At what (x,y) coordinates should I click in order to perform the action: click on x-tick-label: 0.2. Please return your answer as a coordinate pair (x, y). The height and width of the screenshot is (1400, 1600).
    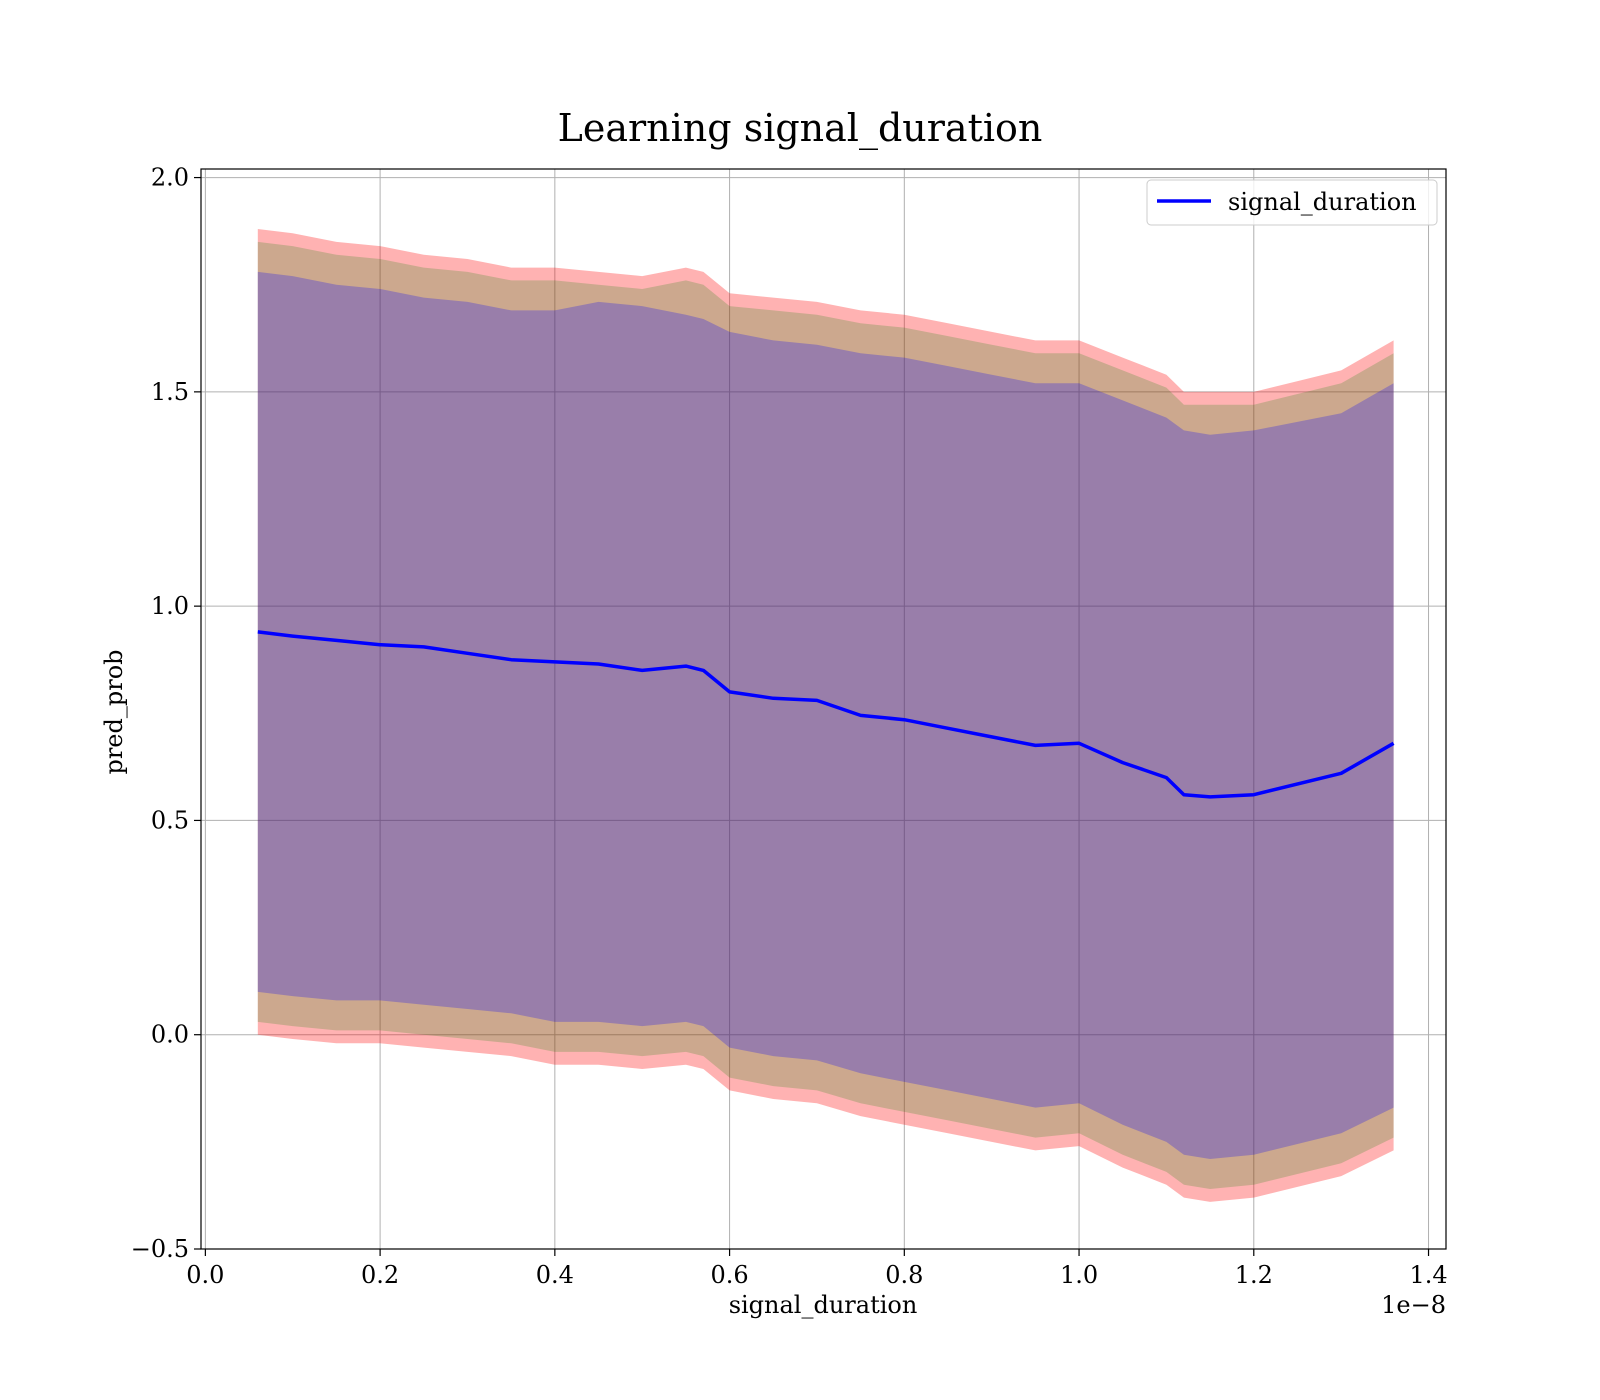
    Looking at the image, I should click on (380, 1275).